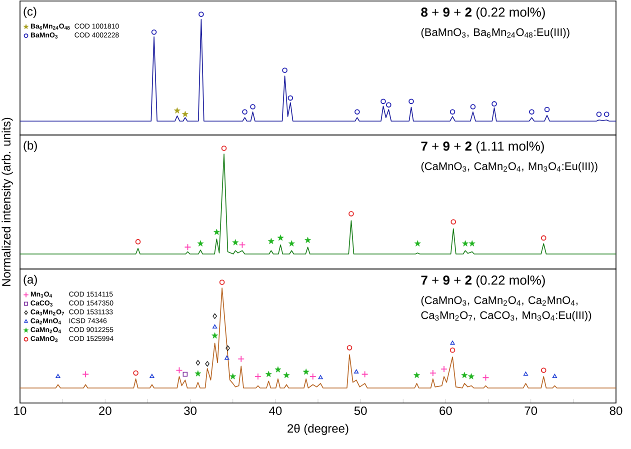 This screenshot has height=449, width=631. I want to click on annotation: (b), so click(30, 146).